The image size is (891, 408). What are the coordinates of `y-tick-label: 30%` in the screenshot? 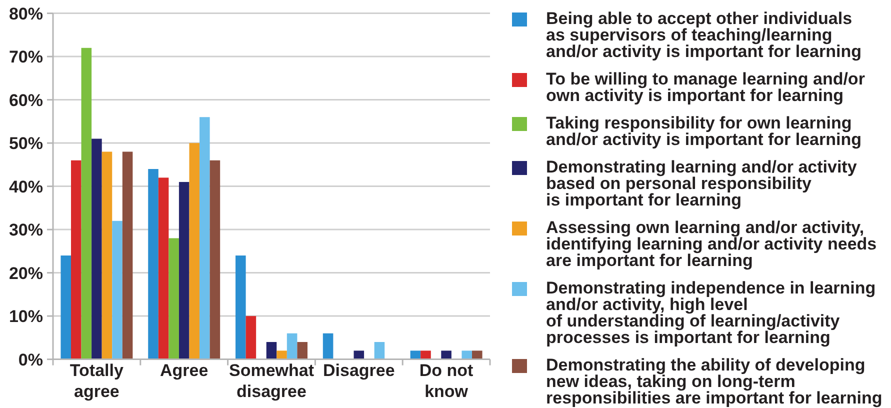 It's located at (25, 230).